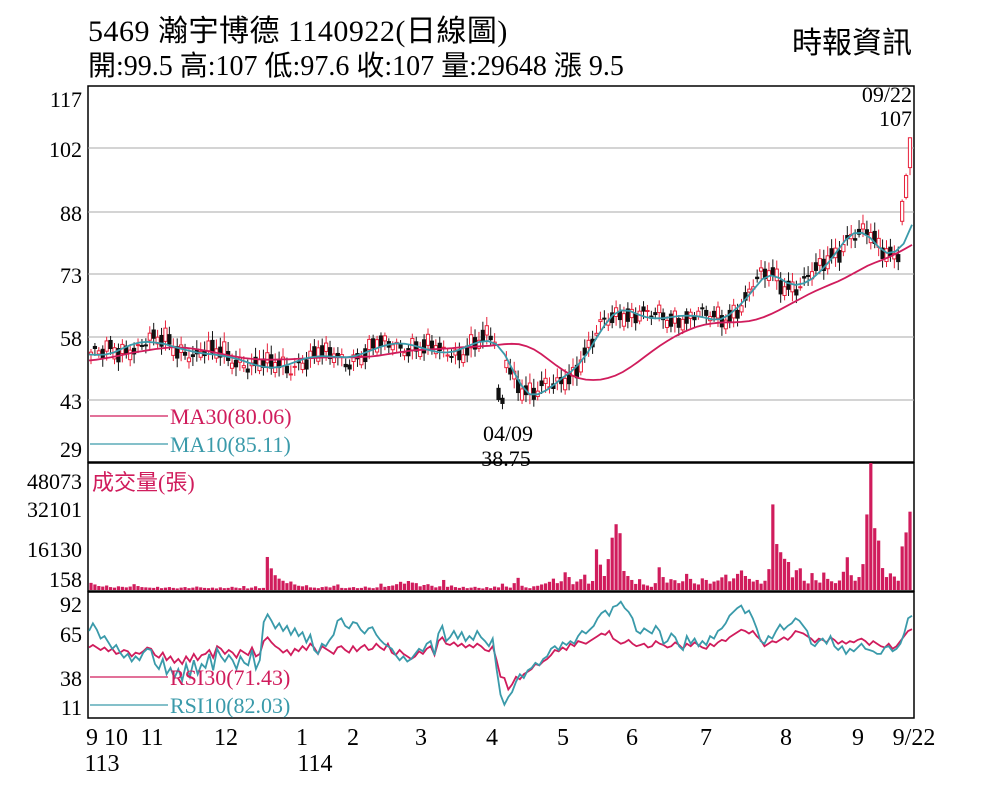 The width and height of the screenshot is (1000, 800). What do you see at coordinates (143, 482) in the screenshot?
I see `volume-title: 成交量(張)` at bounding box center [143, 482].